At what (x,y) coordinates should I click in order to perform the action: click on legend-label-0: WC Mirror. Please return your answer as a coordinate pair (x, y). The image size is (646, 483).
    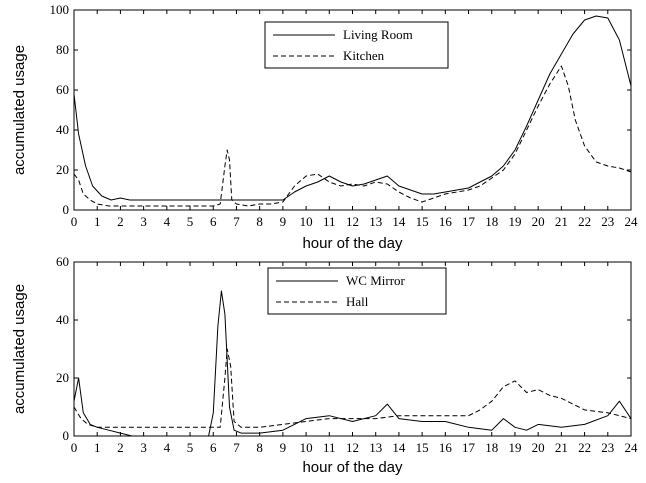
    Looking at the image, I should click on (376, 280).